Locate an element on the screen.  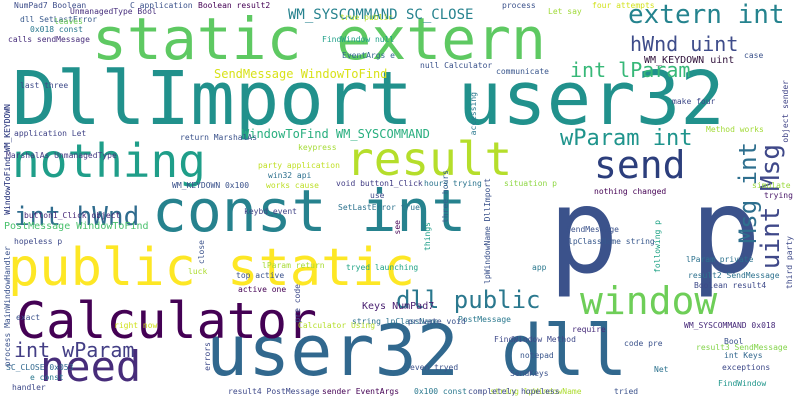
word: int wParam is located at coordinates (74, 350).